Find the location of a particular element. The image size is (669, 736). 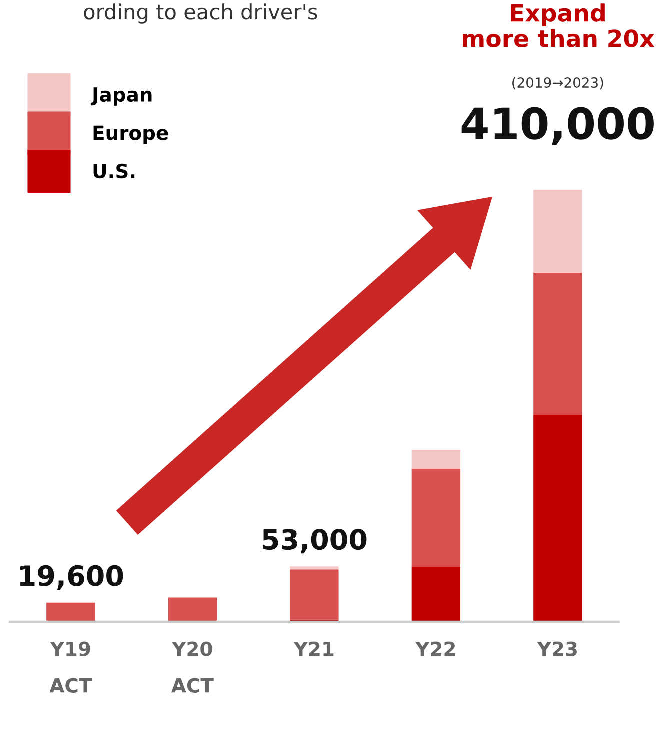

legend-label: U.S. is located at coordinates (114, 171).